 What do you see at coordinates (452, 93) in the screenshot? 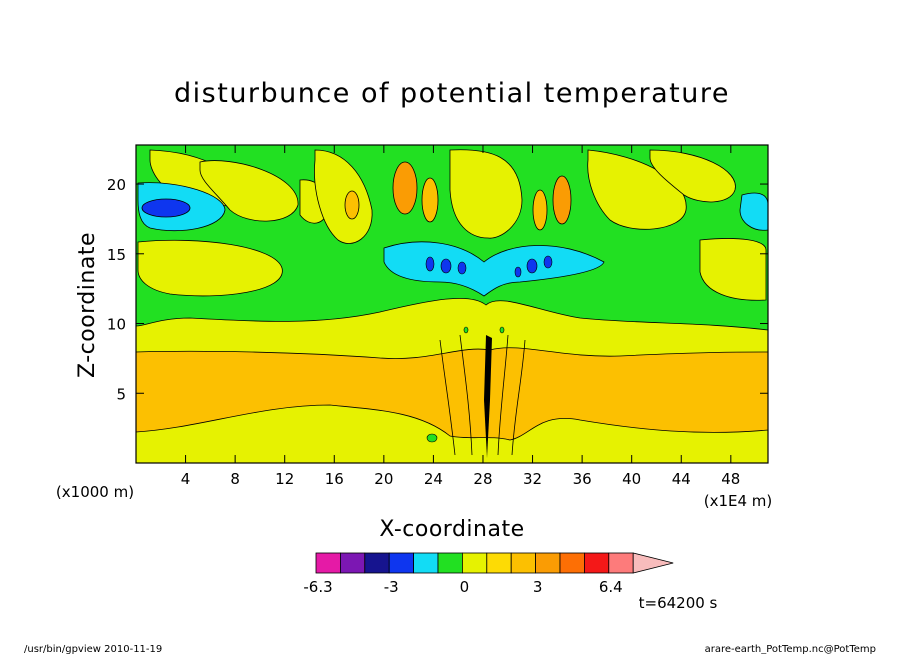
I see `chart-title: disturbunce of potential temperature` at bounding box center [452, 93].